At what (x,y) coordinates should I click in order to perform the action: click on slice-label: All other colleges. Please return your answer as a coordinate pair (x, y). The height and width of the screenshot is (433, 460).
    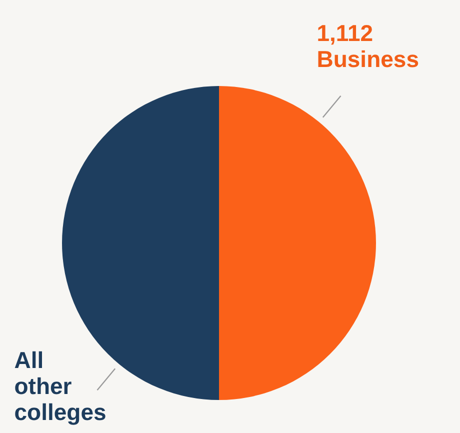
    Looking at the image, I should click on (60, 386).